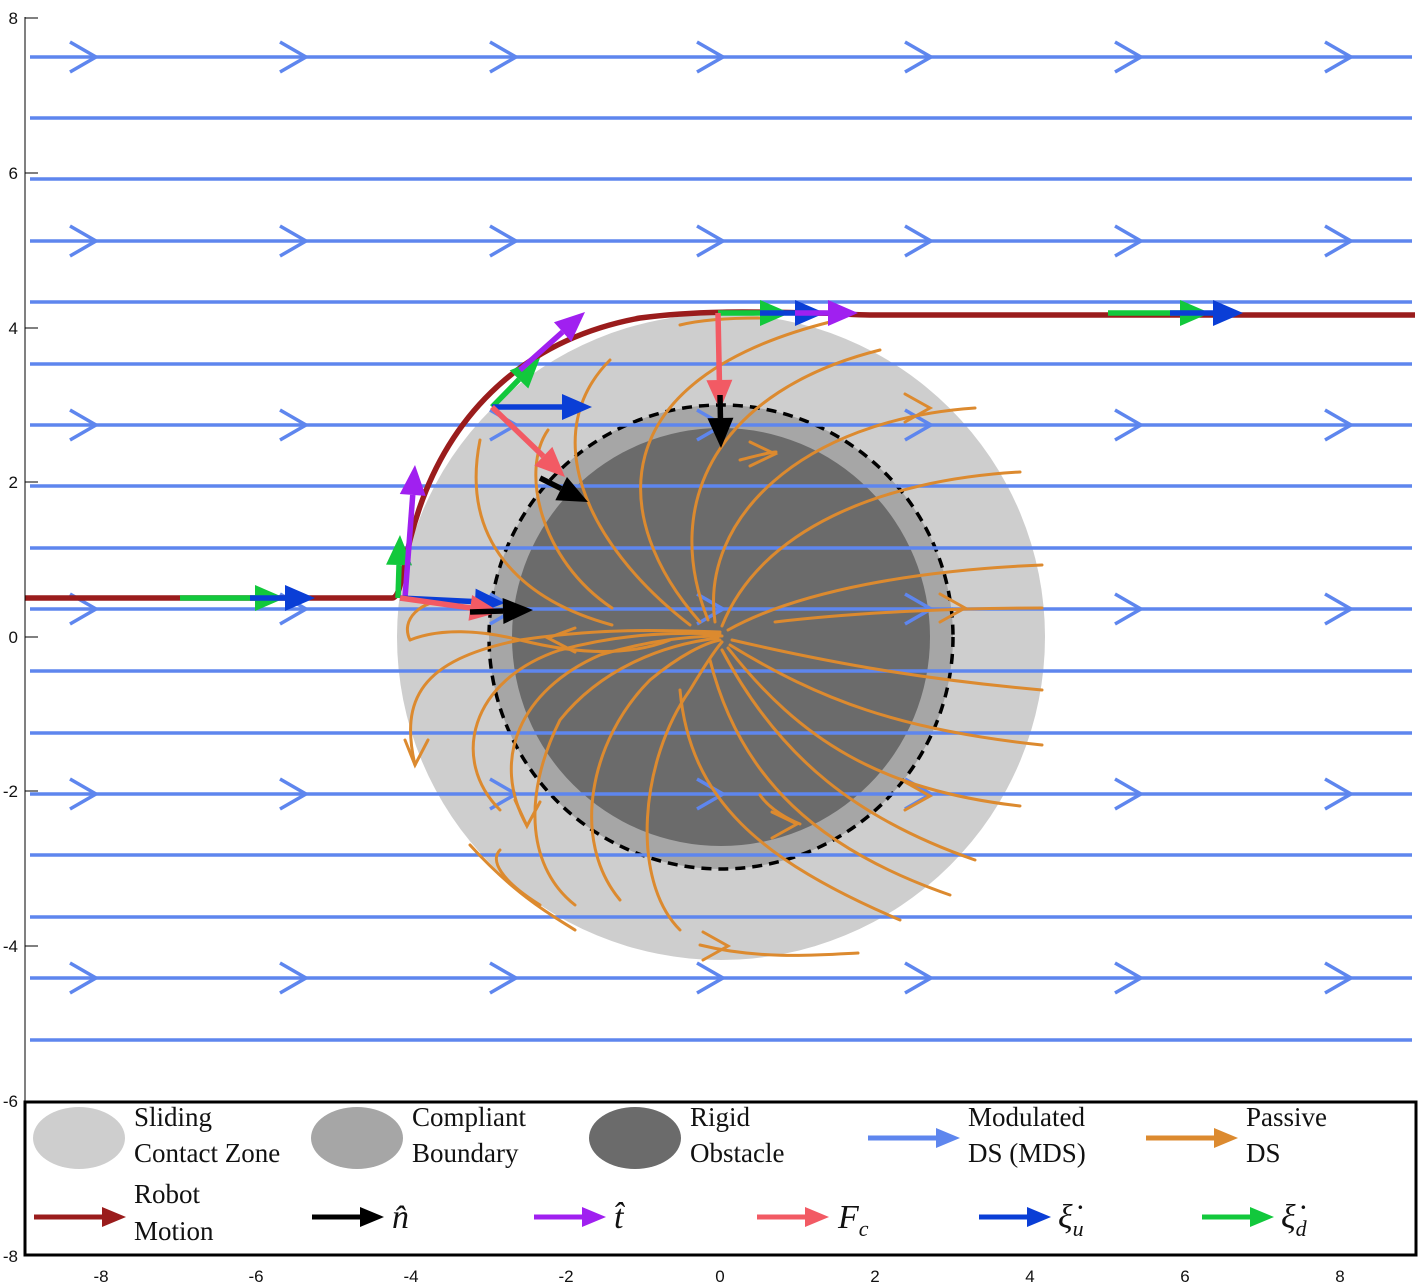 Image resolution: width=1421 pixels, height=1286 pixels. I want to click on legend-entry-contact-force: Fc, so click(813, 1220).